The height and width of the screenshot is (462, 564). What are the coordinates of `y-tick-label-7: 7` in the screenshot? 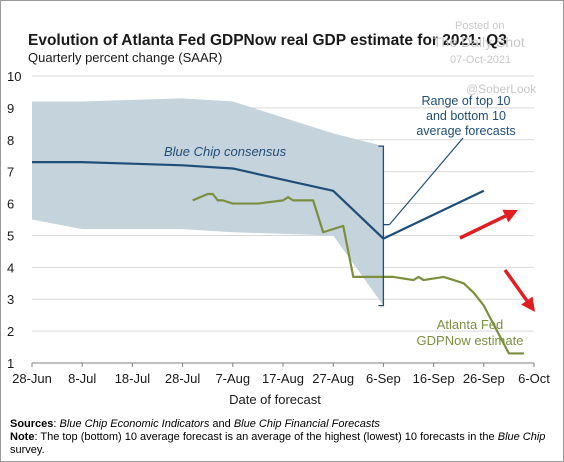 It's located at (10, 172).